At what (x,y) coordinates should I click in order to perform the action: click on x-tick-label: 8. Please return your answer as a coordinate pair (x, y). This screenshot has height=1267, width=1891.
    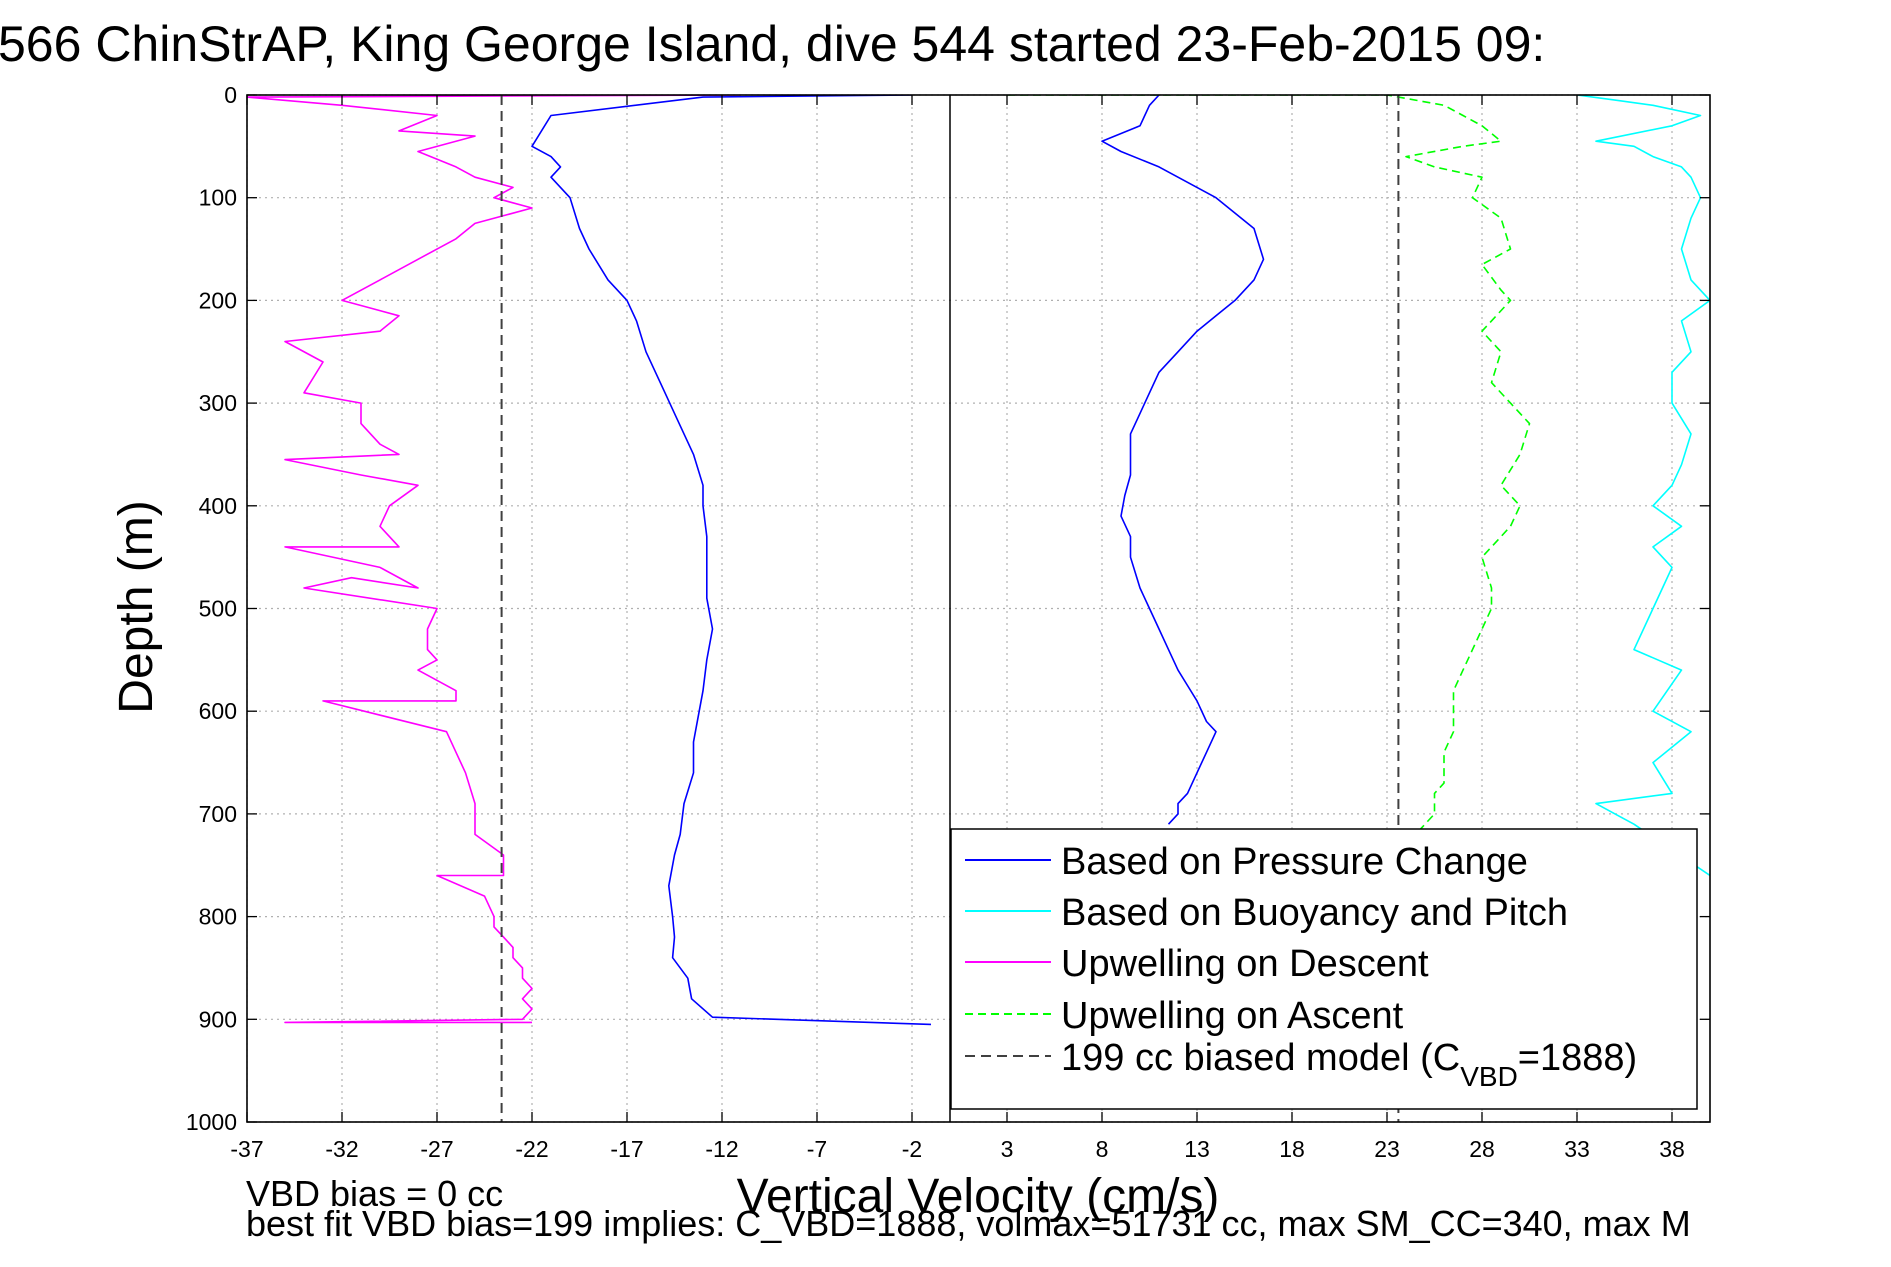
    Looking at the image, I should click on (1102, 1149).